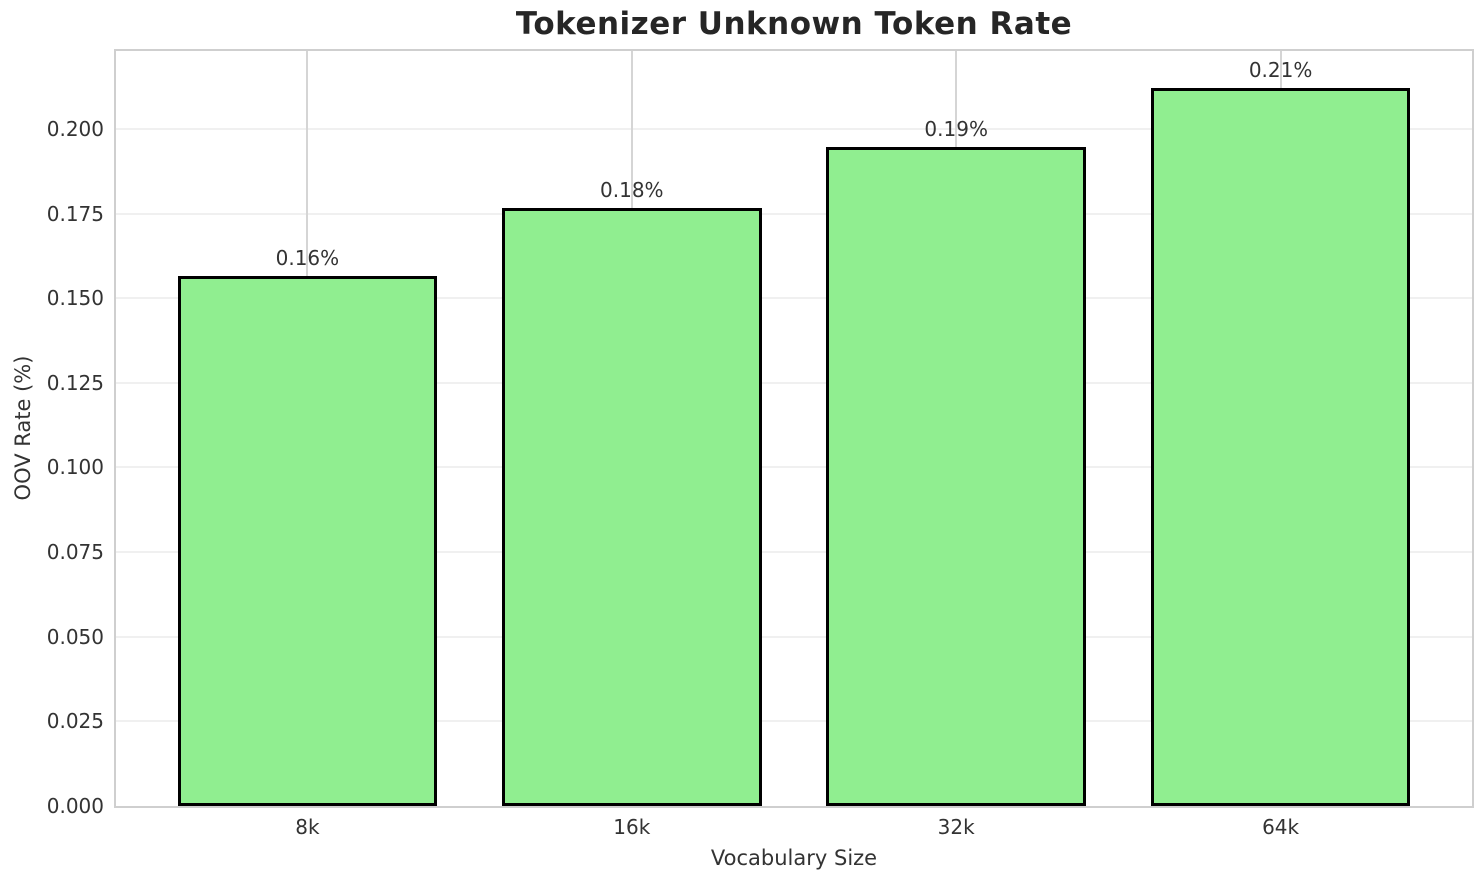 The image size is (1484, 885). What do you see at coordinates (956, 129) in the screenshot?
I see `bar-value-label: 0.19%` at bounding box center [956, 129].